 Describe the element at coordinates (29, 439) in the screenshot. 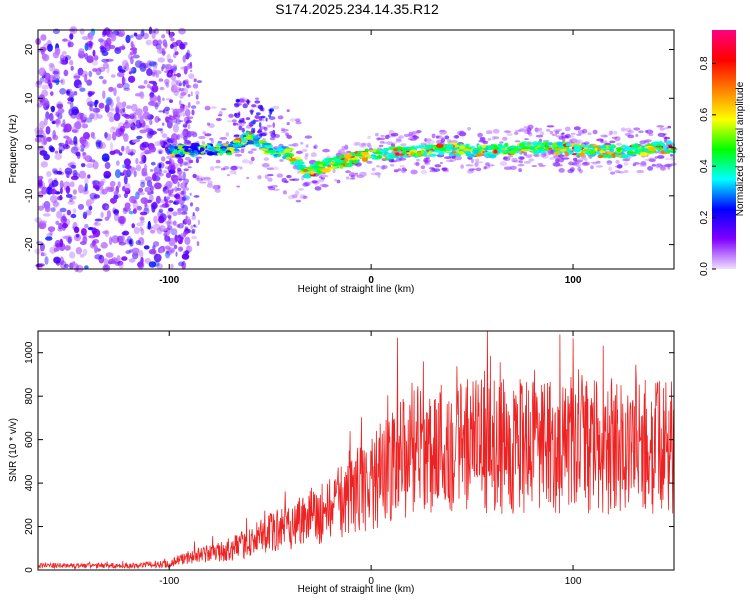

I see `y-tick-label: 600` at that location.